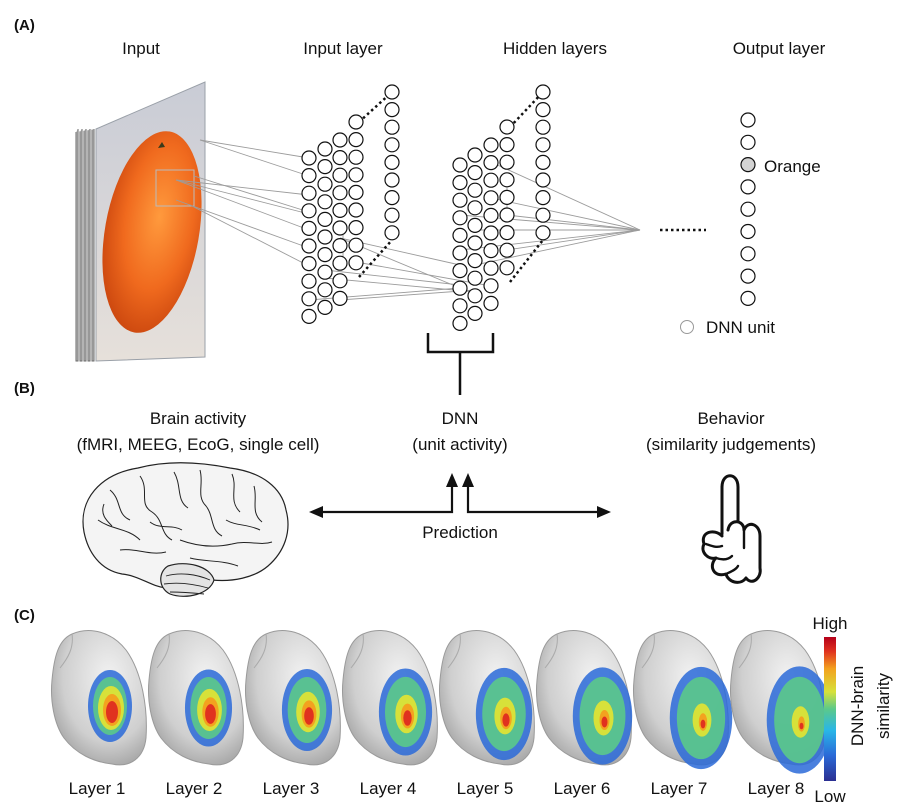 The width and height of the screenshot is (904, 810). What do you see at coordinates (24, 388) in the screenshot?
I see `panel-b-label: (B)` at bounding box center [24, 388].